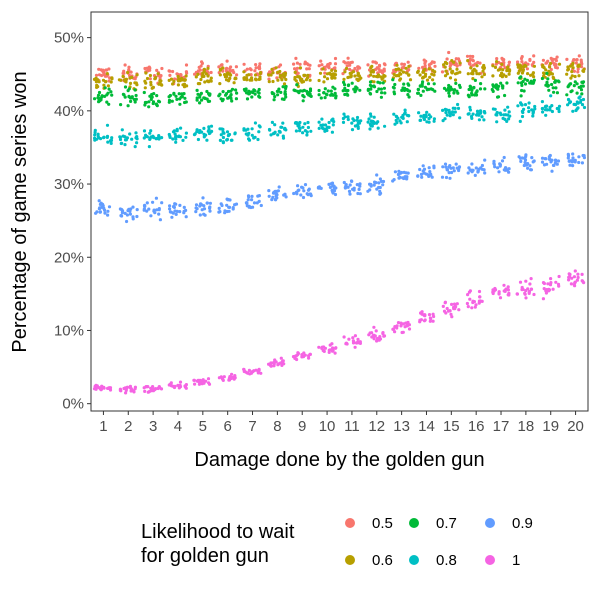 The height and width of the screenshot is (600, 600). I want to click on point-s0-x11, so click(355, 68).